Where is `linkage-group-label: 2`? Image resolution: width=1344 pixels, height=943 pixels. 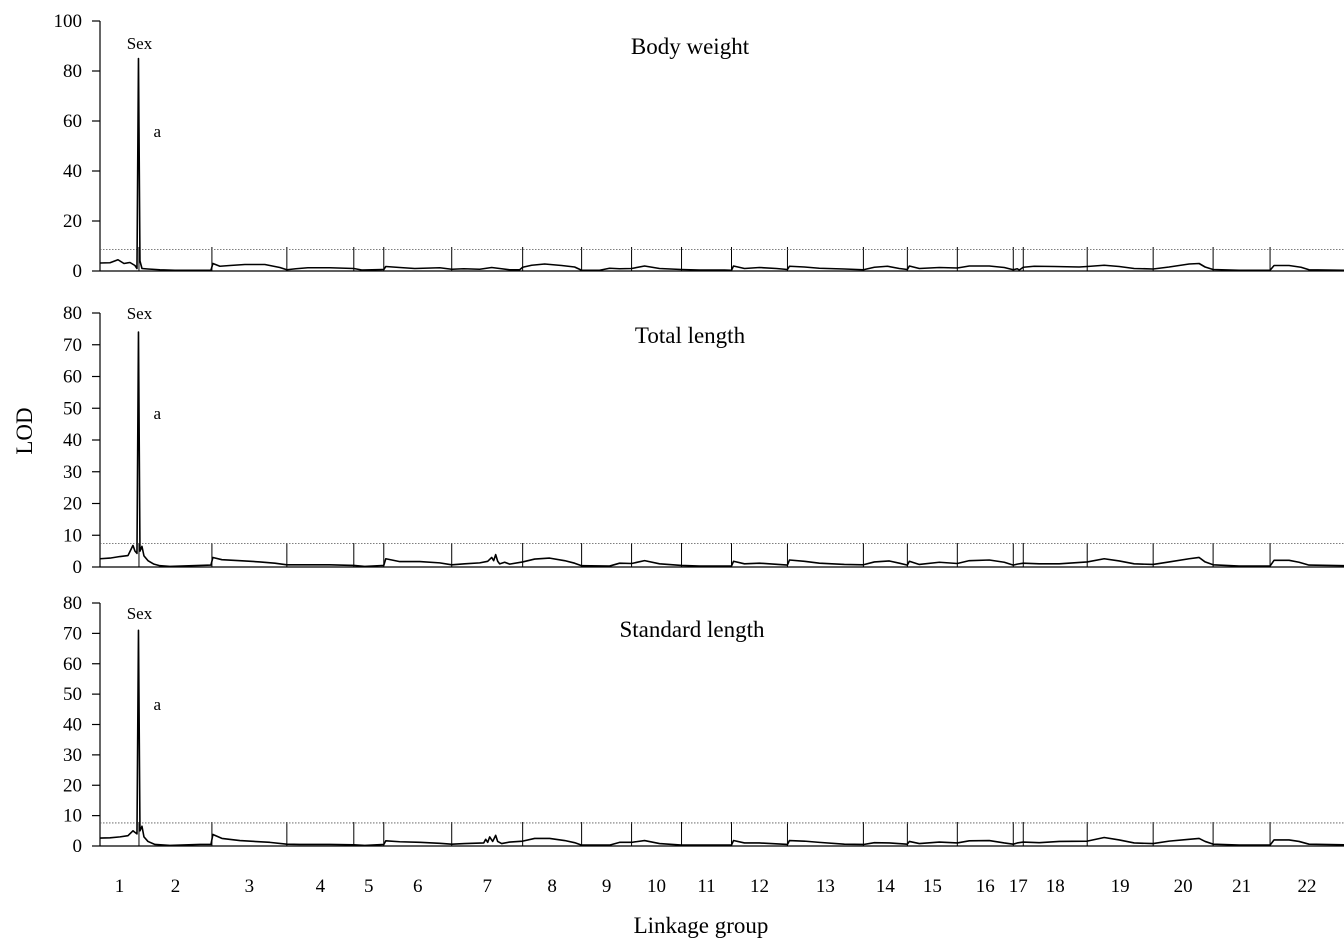 linkage-group-label: 2 is located at coordinates (176, 886).